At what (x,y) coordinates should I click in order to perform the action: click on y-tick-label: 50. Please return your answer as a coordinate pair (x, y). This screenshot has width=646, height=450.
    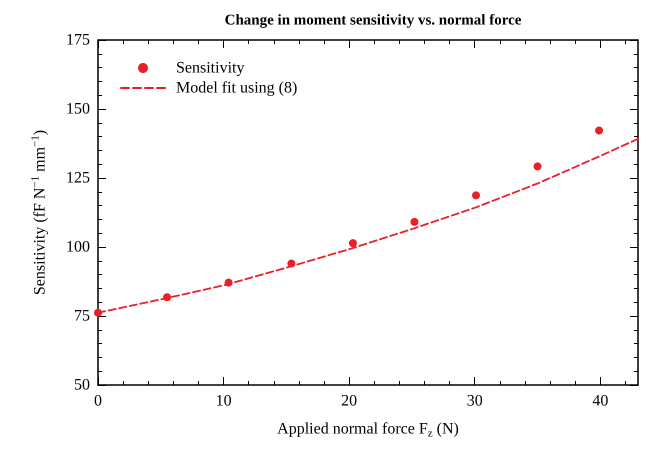
    Looking at the image, I should click on (82, 385).